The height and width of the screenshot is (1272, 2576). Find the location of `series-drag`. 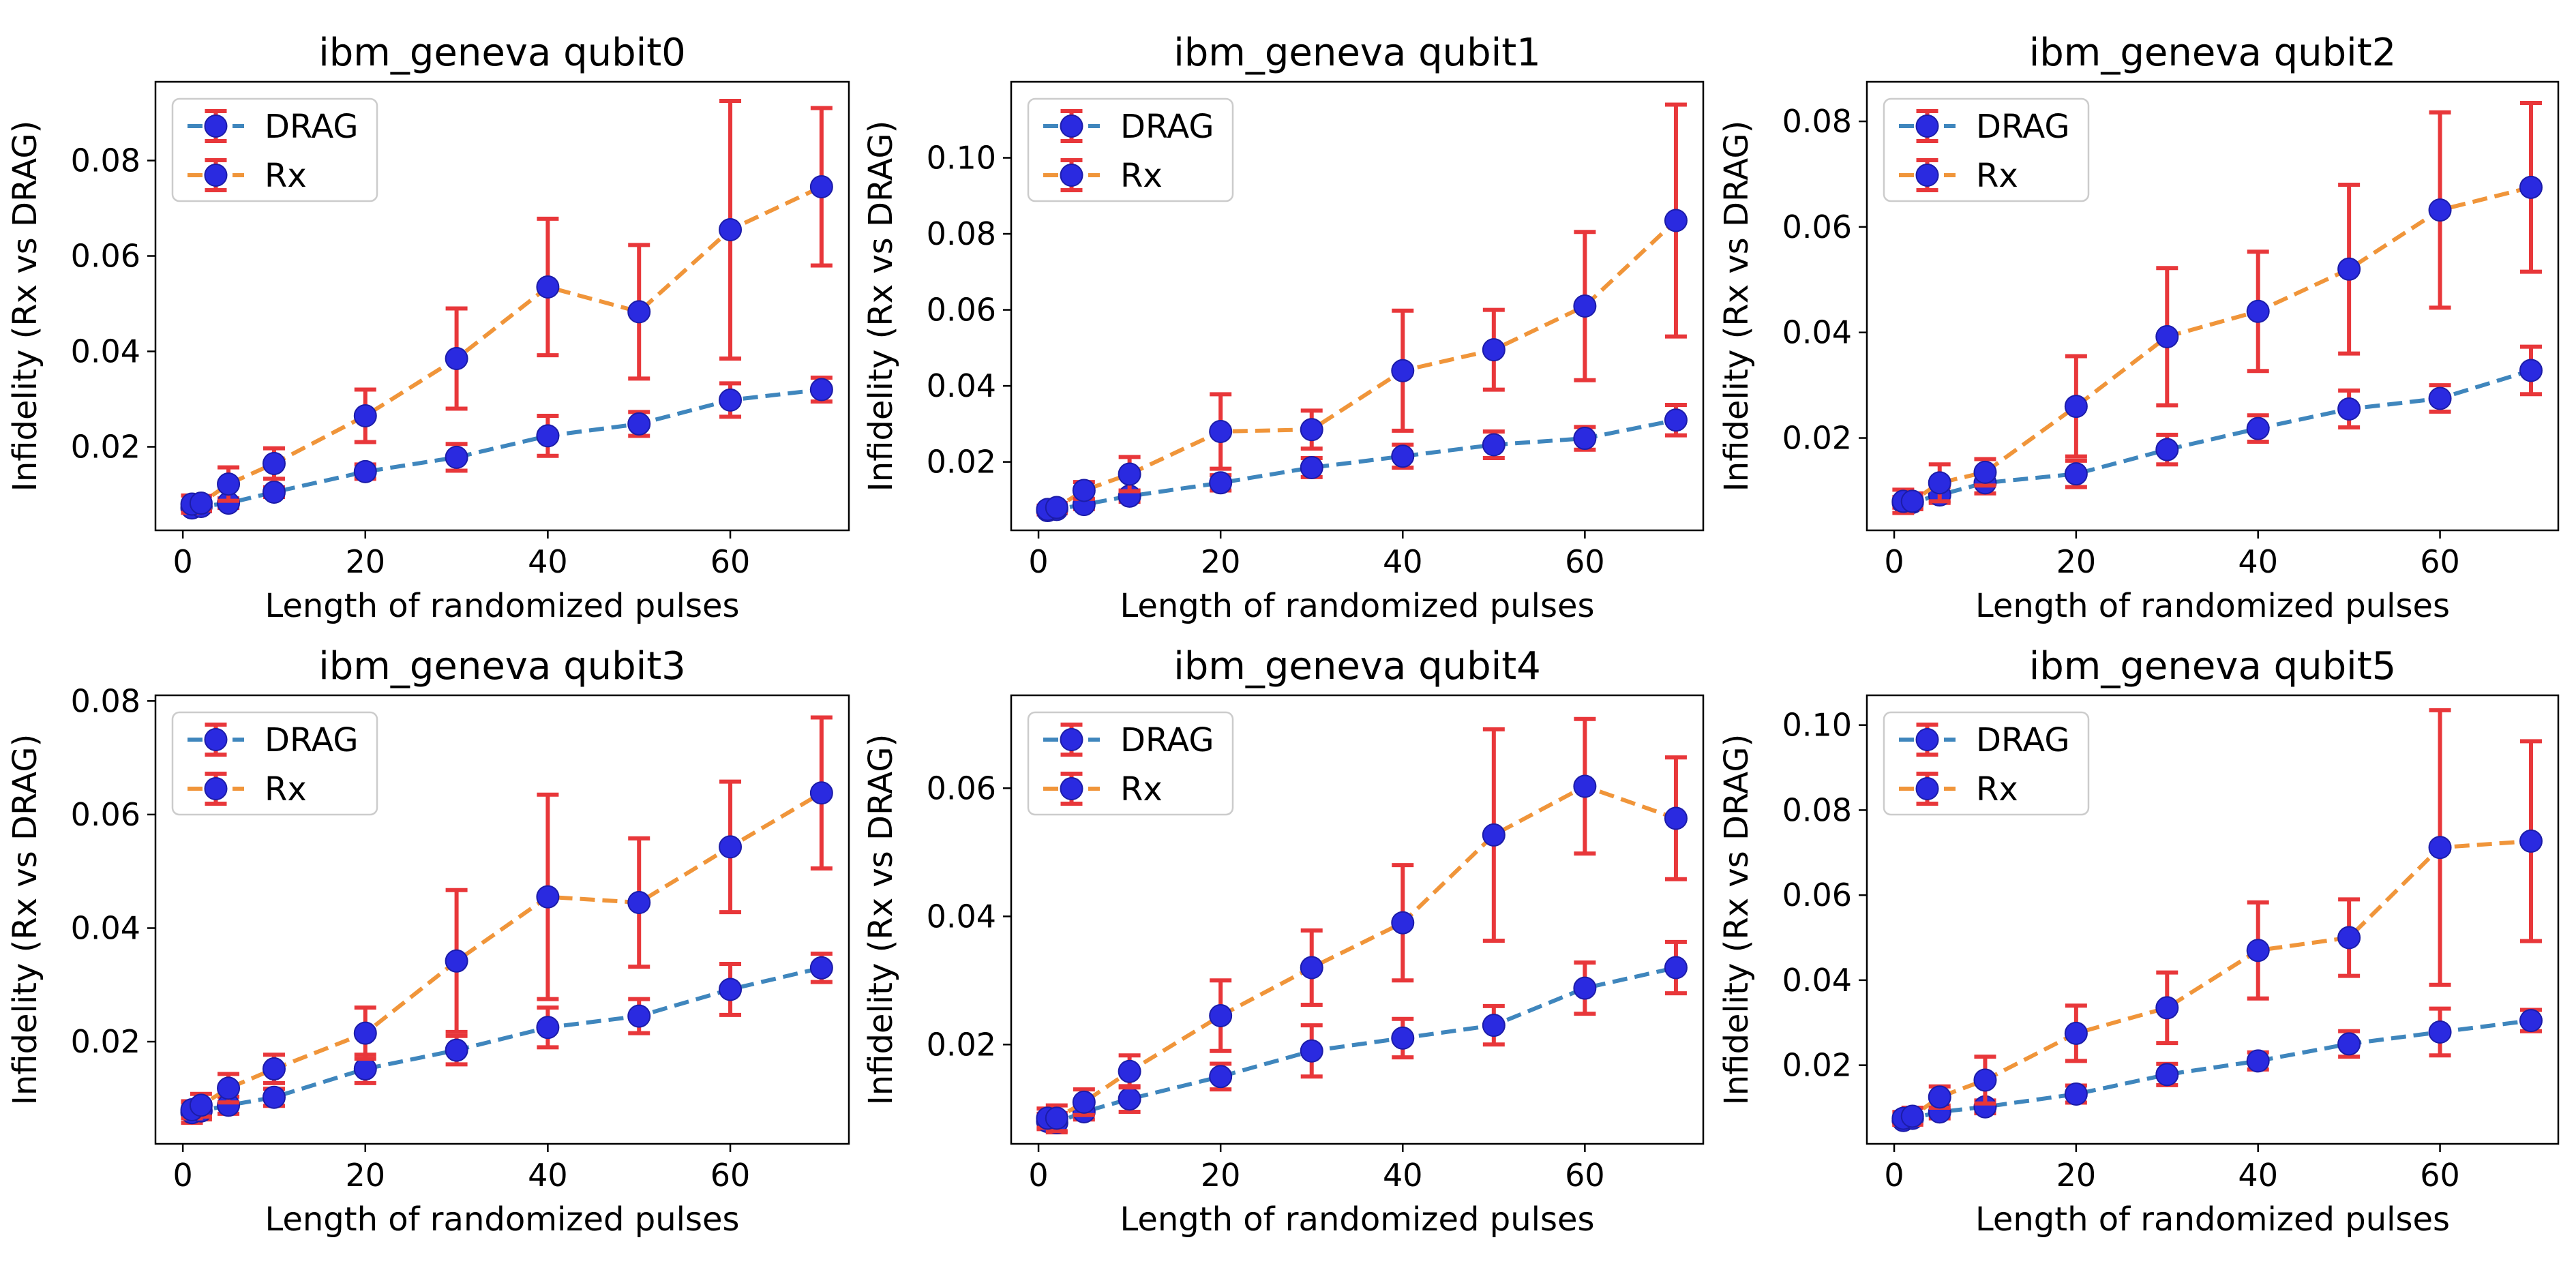

series-drag is located at coordinates (1362, 462).